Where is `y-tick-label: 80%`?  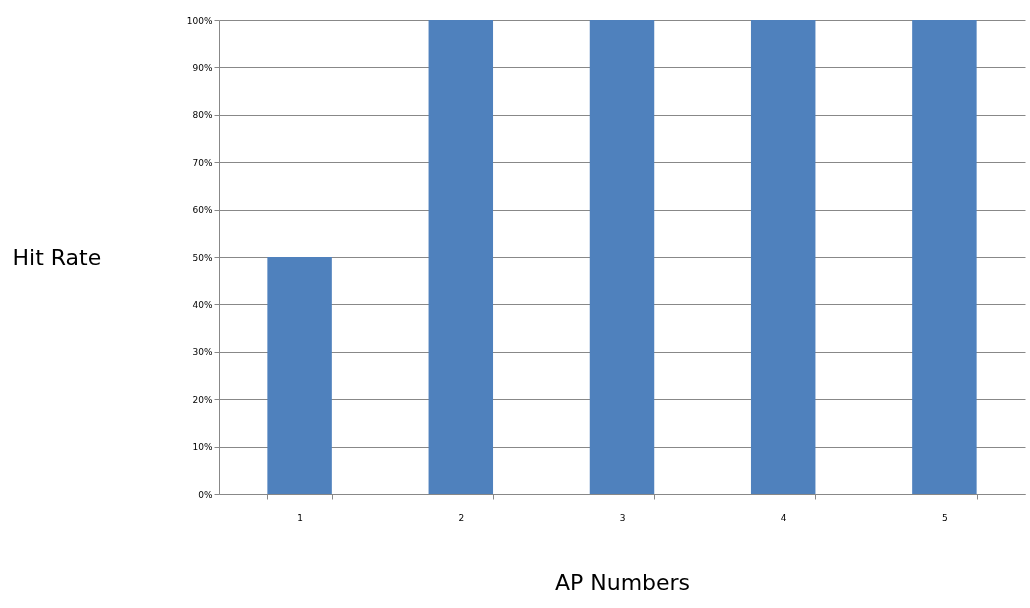
y-tick-label: 80% is located at coordinates (202, 115).